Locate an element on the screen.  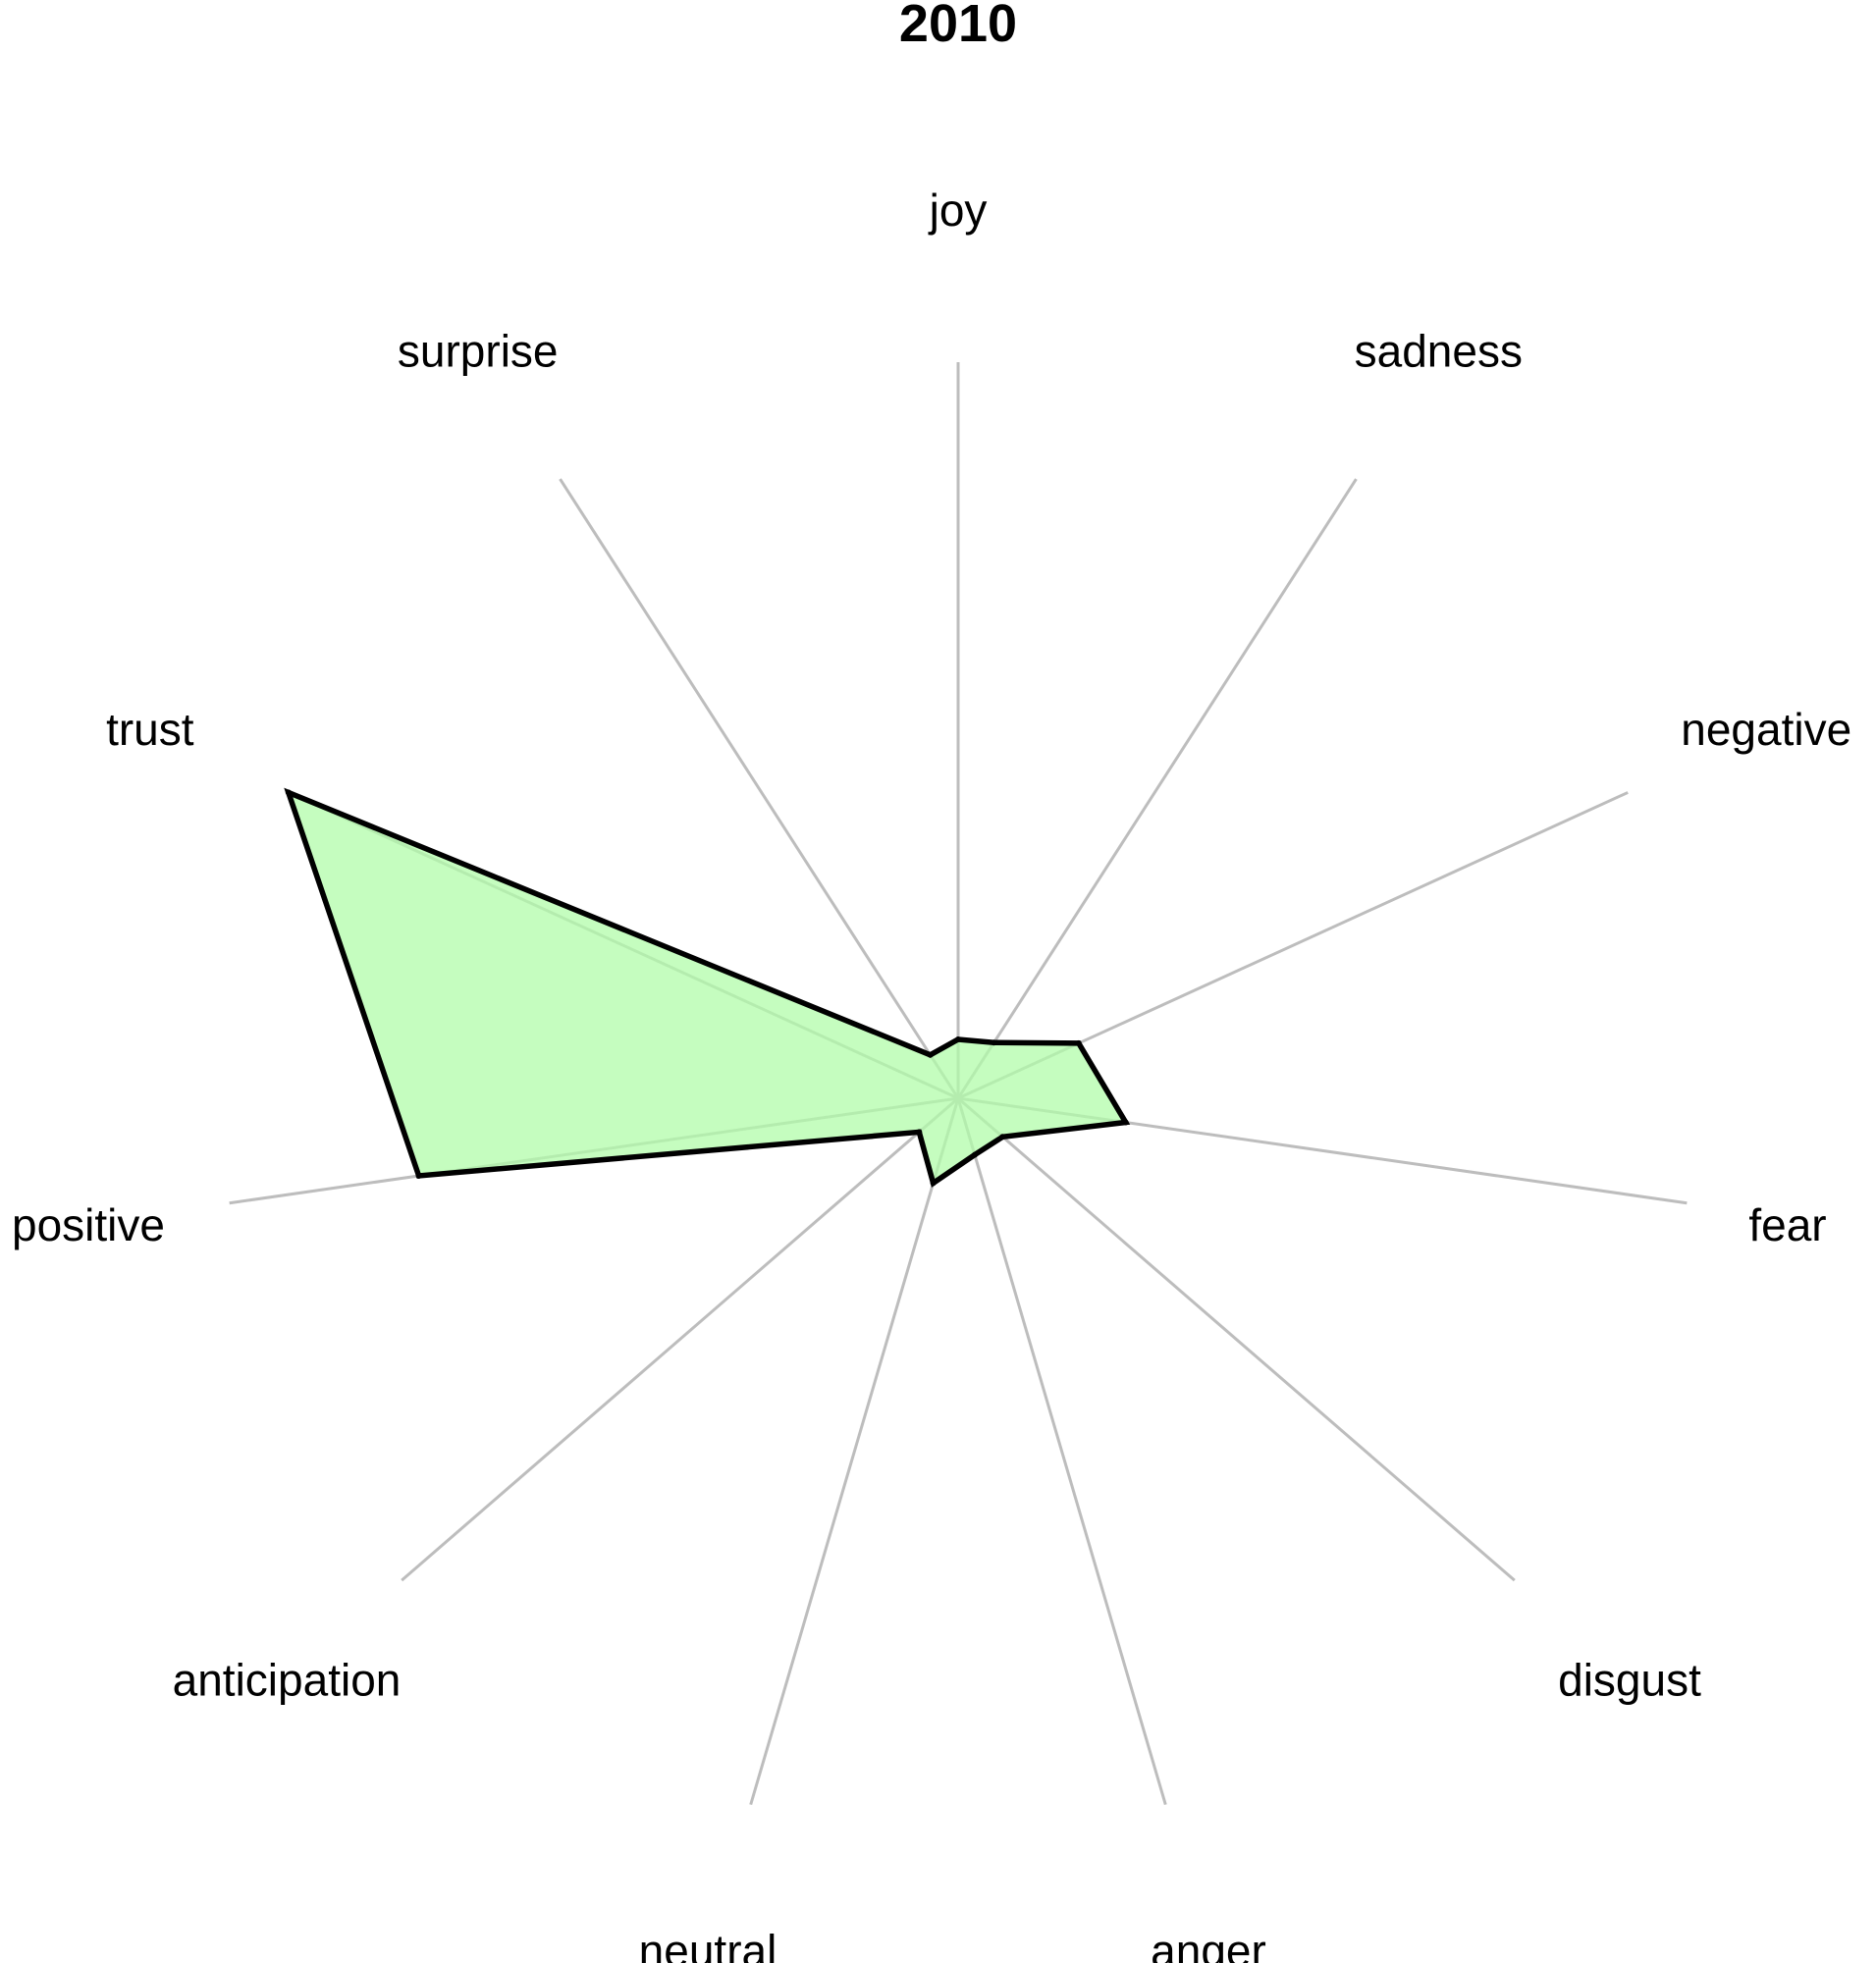
category-label-disgust: disgust is located at coordinates (1629, 1681).